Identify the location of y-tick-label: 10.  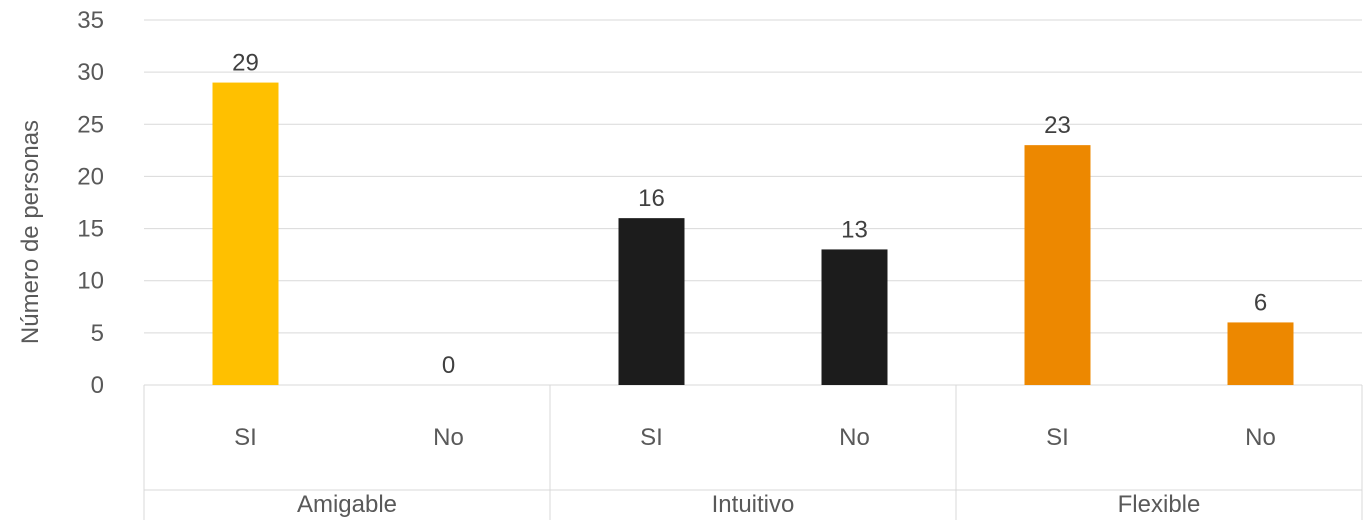
(90, 281).